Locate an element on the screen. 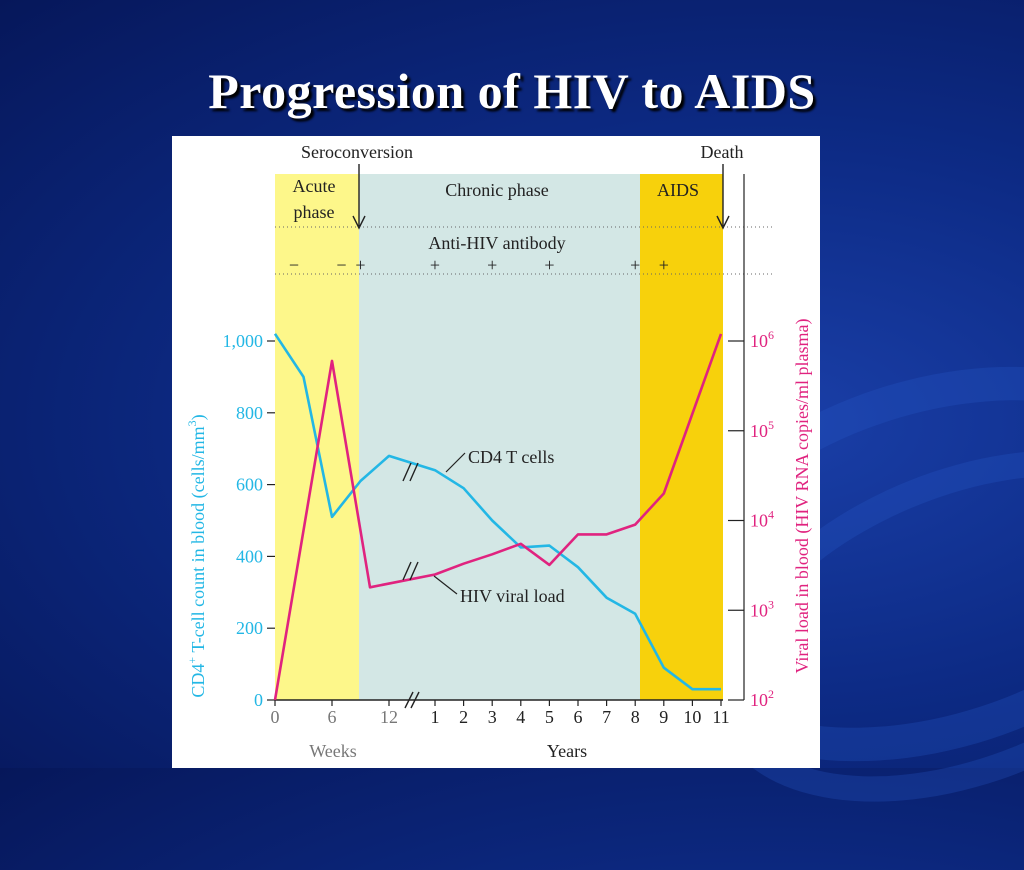  x-tick-label-years: 6 is located at coordinates (578, 717).